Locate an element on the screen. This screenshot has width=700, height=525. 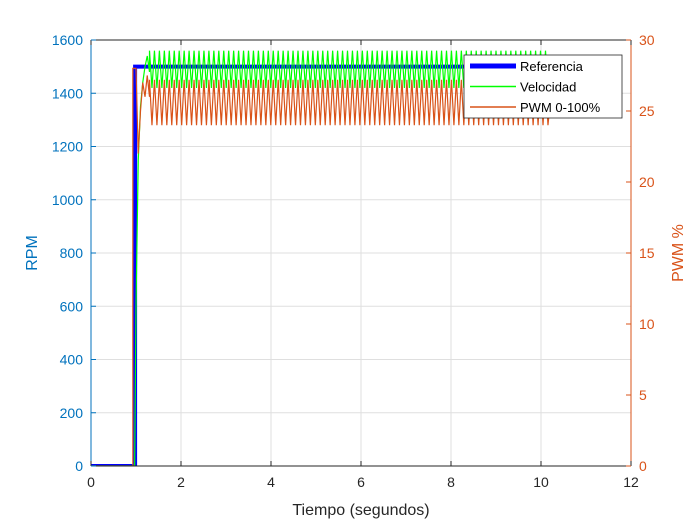
y-tick-label-right: 10 is located at coordinates (647, 324).